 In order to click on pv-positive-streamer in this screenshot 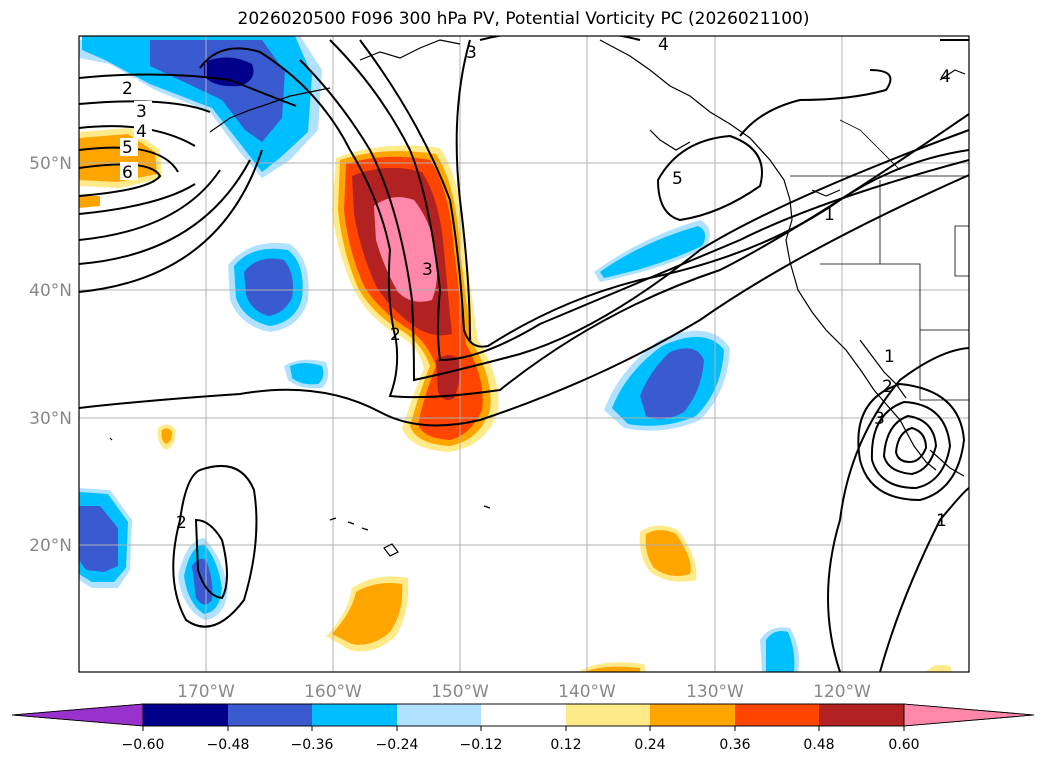, I will do `click(448, 377)`.